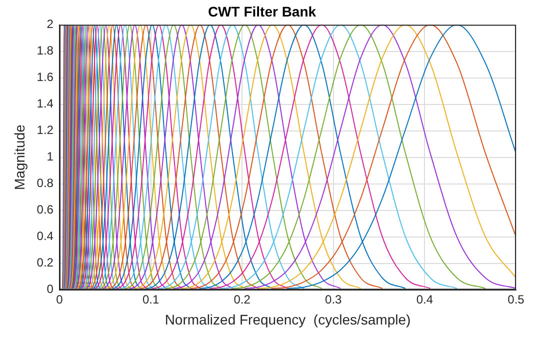 The width and height of the screenshot is (560, 337). Describe the element at coordinates (45, 236) in the screenshot. I see `y-tick-label: 0.4` at that location.